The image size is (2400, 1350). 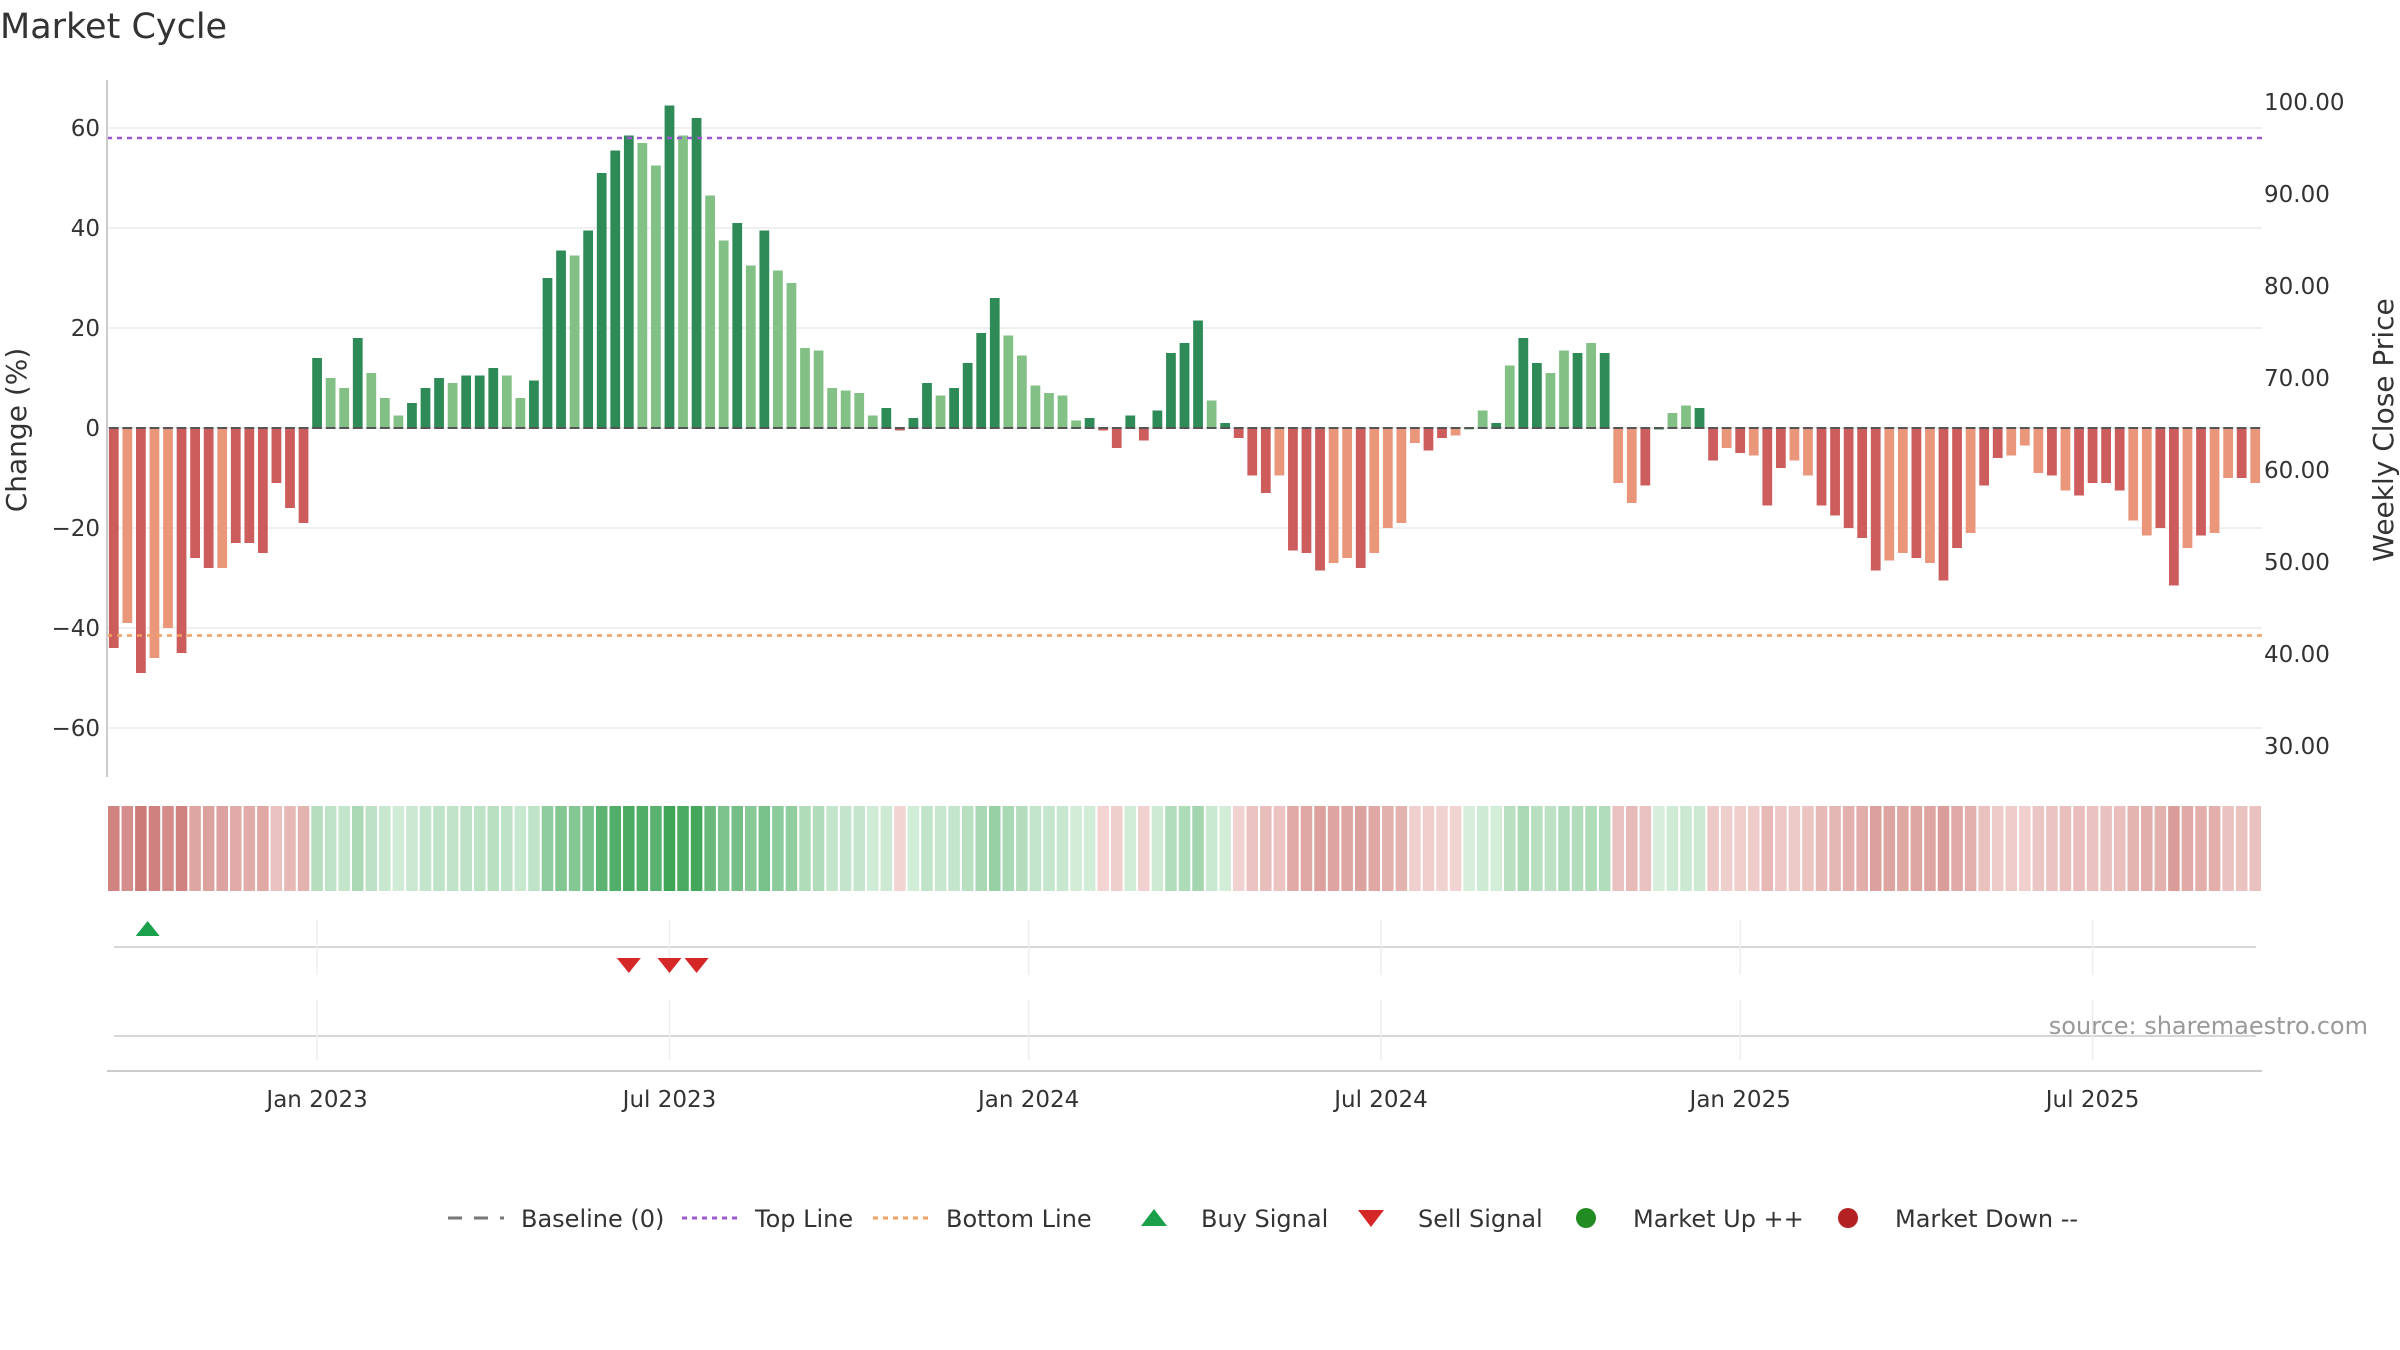 What do you see at coordinates (1480, 1219) in the screenshot?
I see `legend-label: Sell Signal` at bounding box center [1480, 1219].